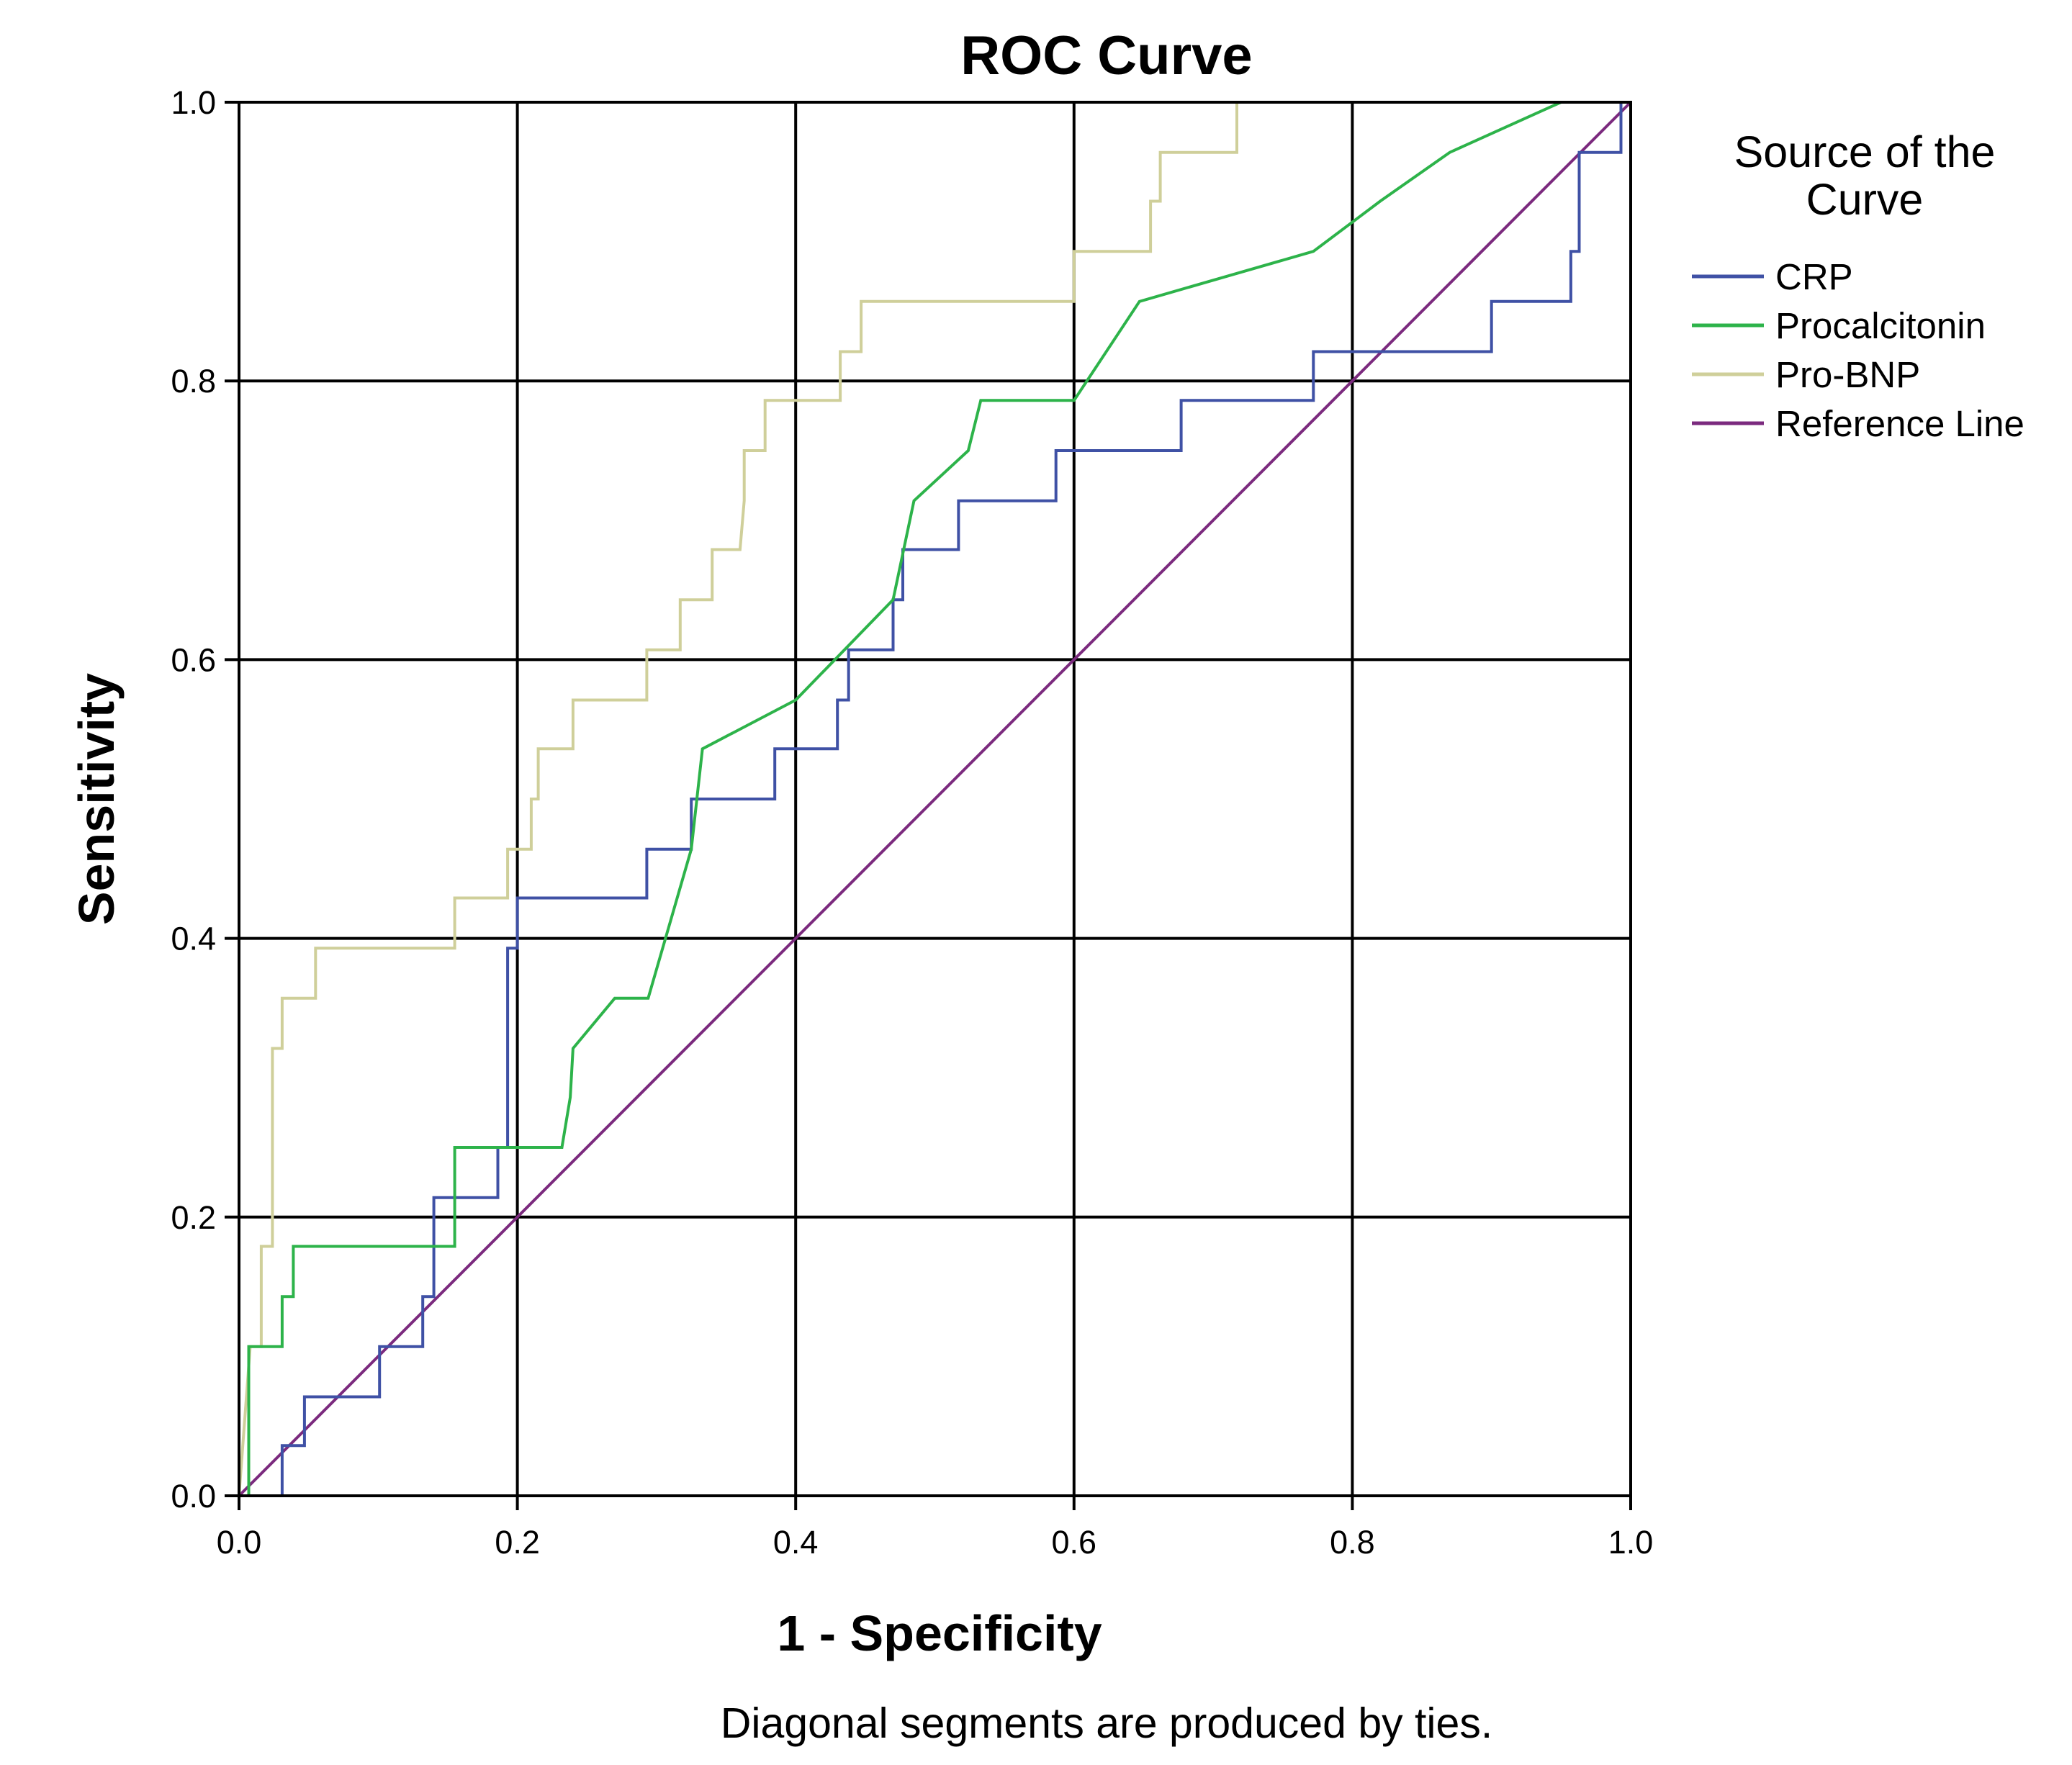 This screenshot has width=2072, height=1765. What do you see at coordinates (1880, 325) in the screenshot?
I see `legend-label-procalcitonin: Procalcitonin` at bounding box center [1880, 325].